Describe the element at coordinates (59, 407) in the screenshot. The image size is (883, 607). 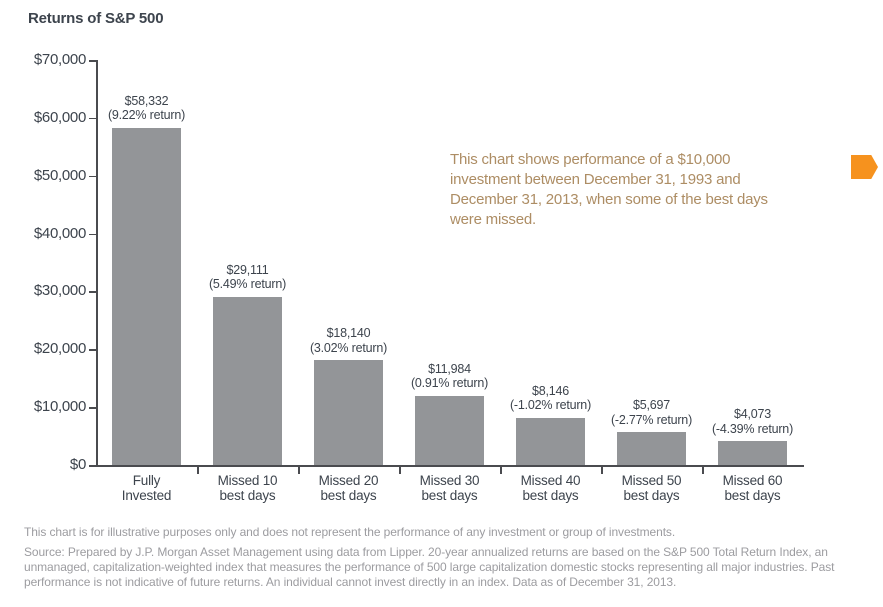
I see `y-axis-tick-label: $10,000` at that location.